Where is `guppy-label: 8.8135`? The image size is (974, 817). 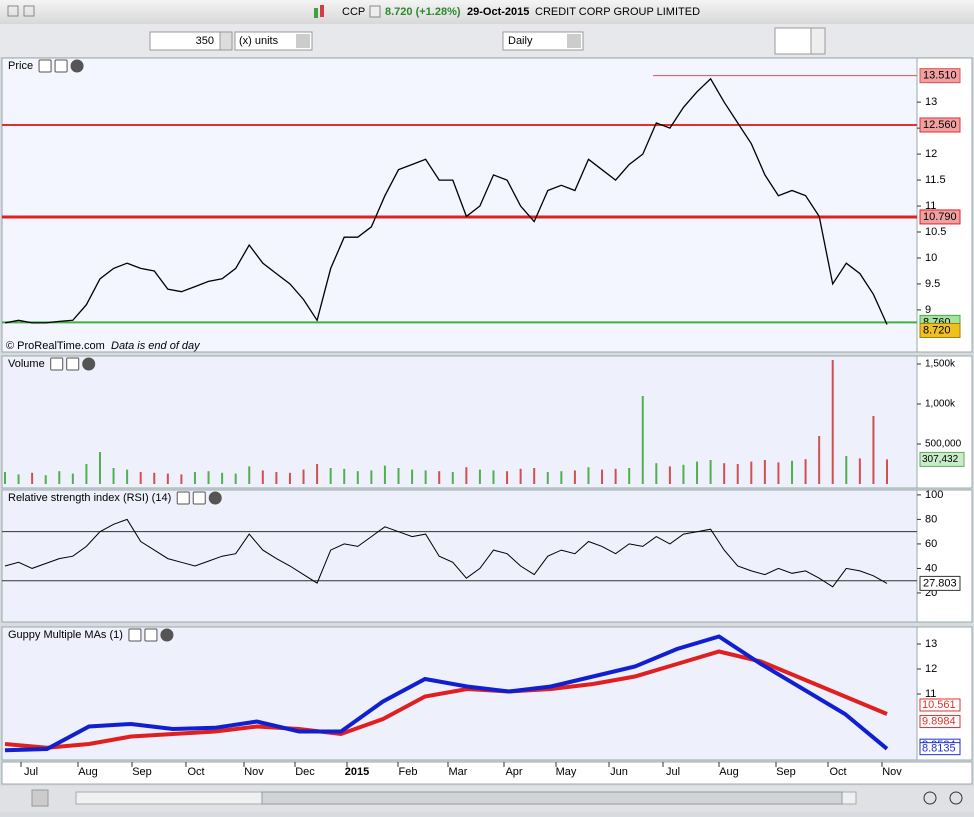 guppy-label: 8.8135 is located at coordinates (939, 749).